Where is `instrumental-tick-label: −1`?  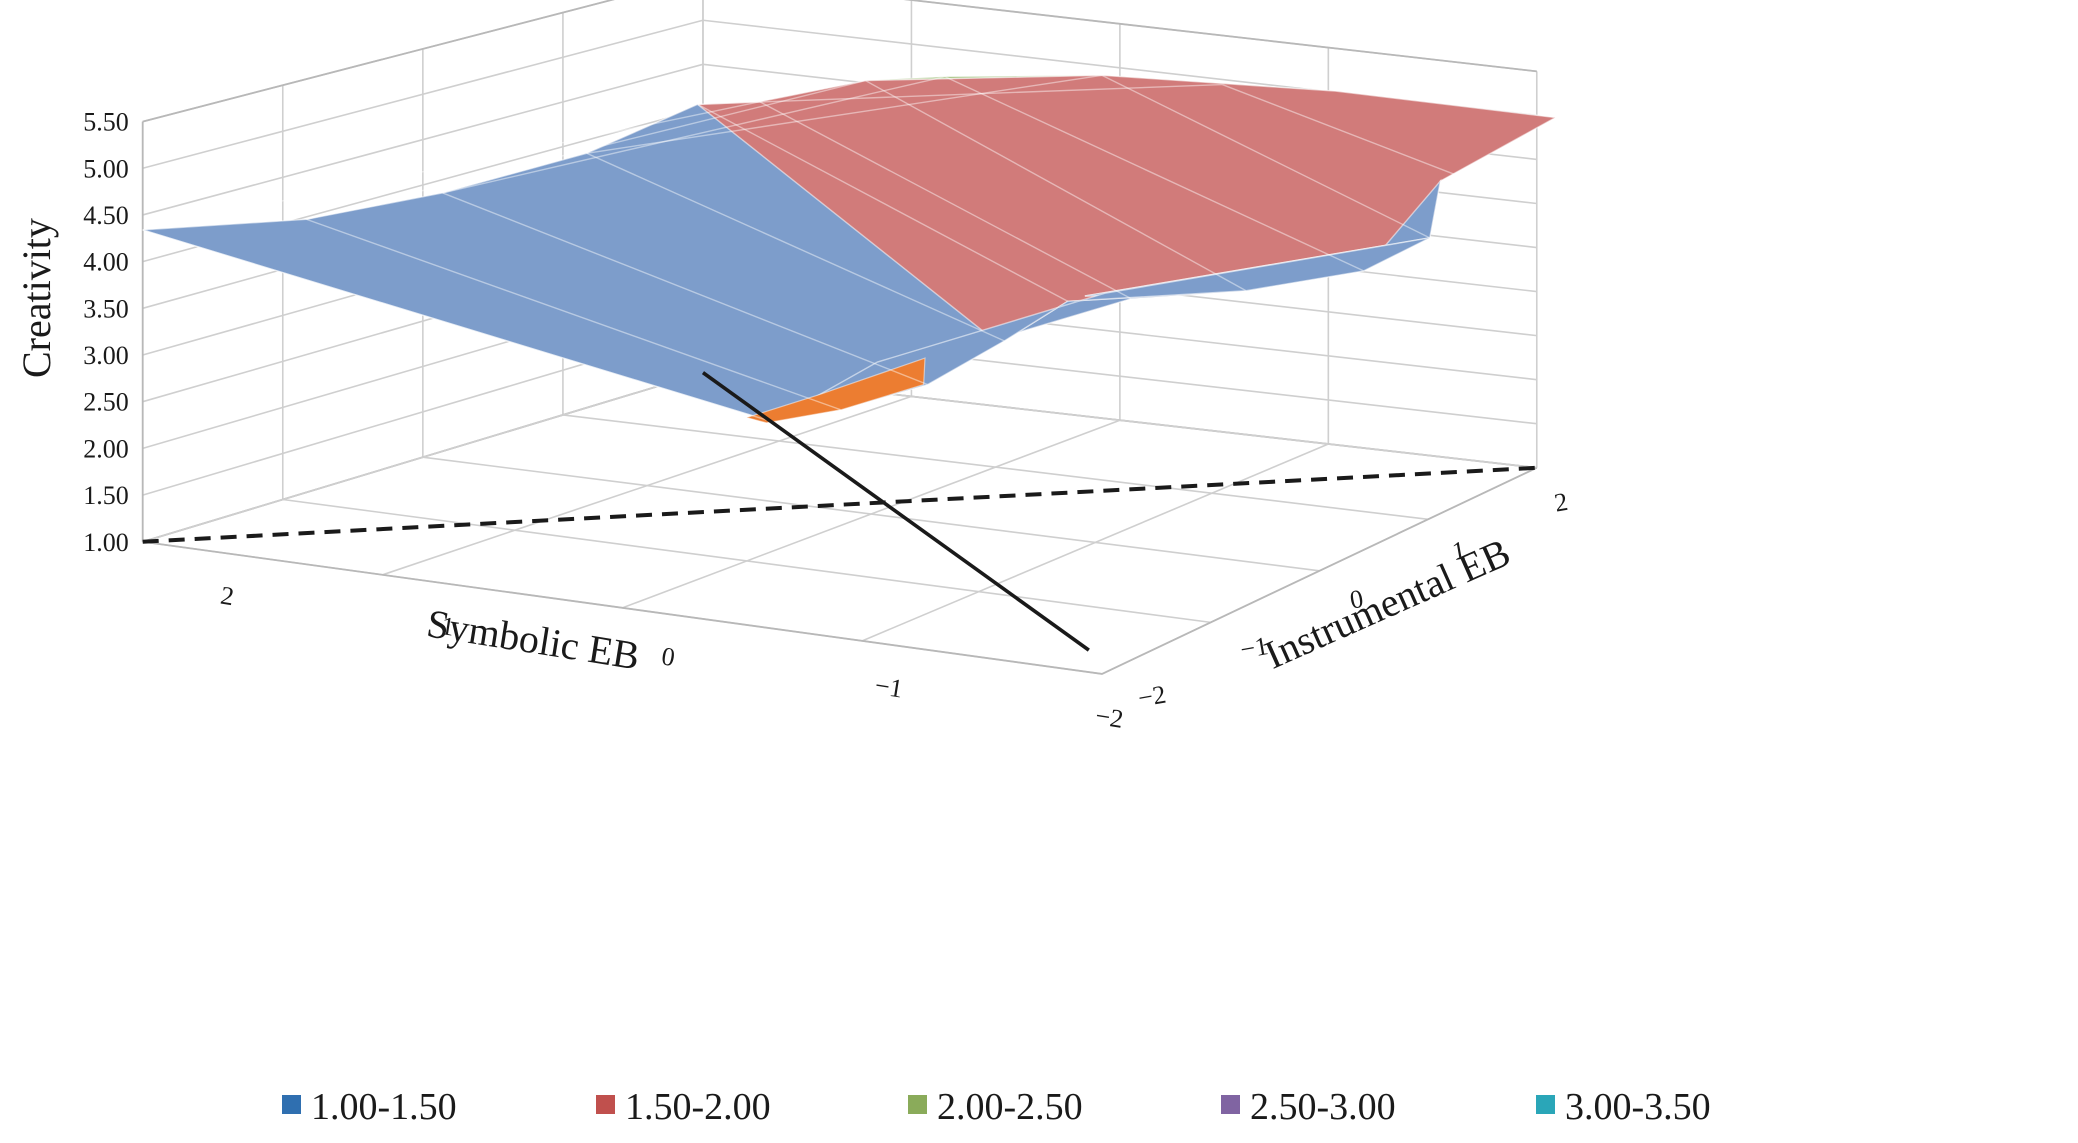
instrumental-tick-label: −1 is located at coordinates (1254, 647).